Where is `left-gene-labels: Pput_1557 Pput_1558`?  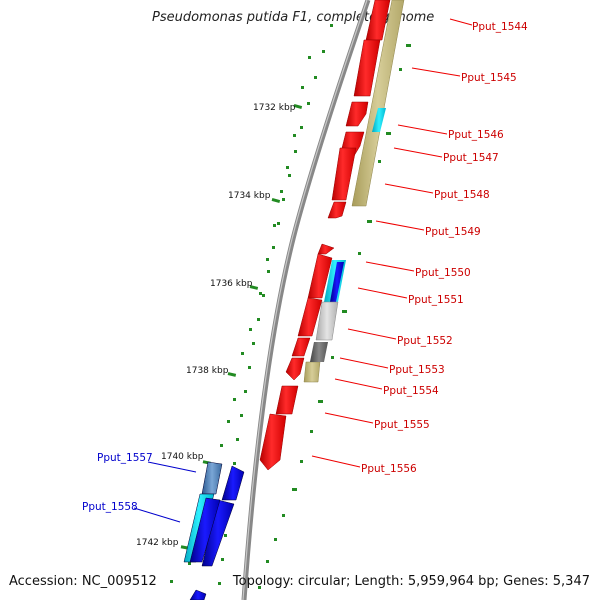
left-gene-labels: Pput_1557 Pput_1558 is located at coordinates (139, 487).